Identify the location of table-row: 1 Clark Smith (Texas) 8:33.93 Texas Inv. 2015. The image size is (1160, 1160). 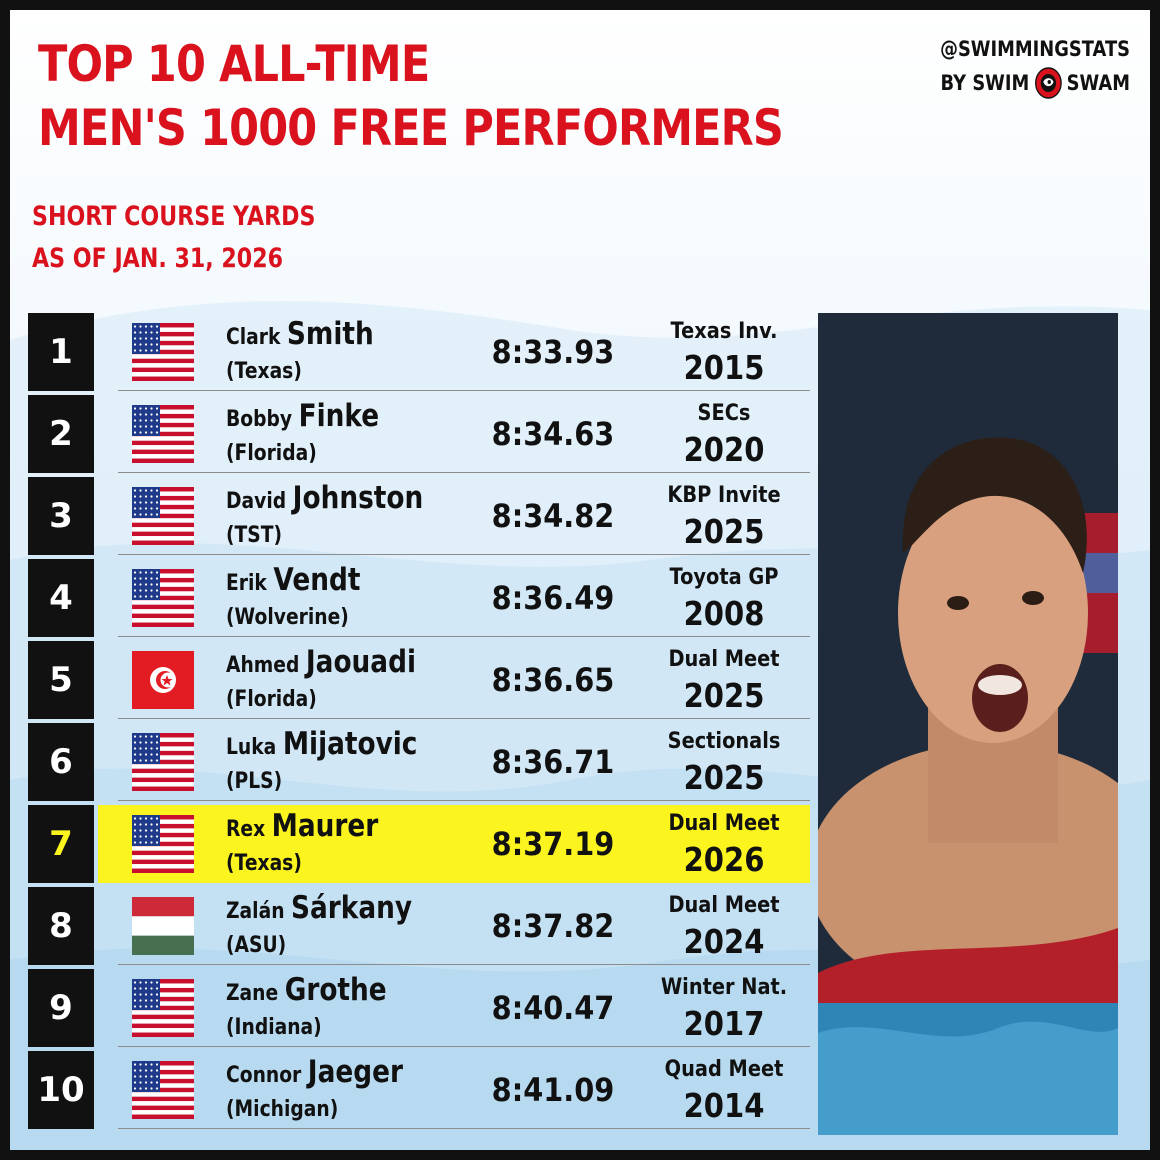
(419, 354).